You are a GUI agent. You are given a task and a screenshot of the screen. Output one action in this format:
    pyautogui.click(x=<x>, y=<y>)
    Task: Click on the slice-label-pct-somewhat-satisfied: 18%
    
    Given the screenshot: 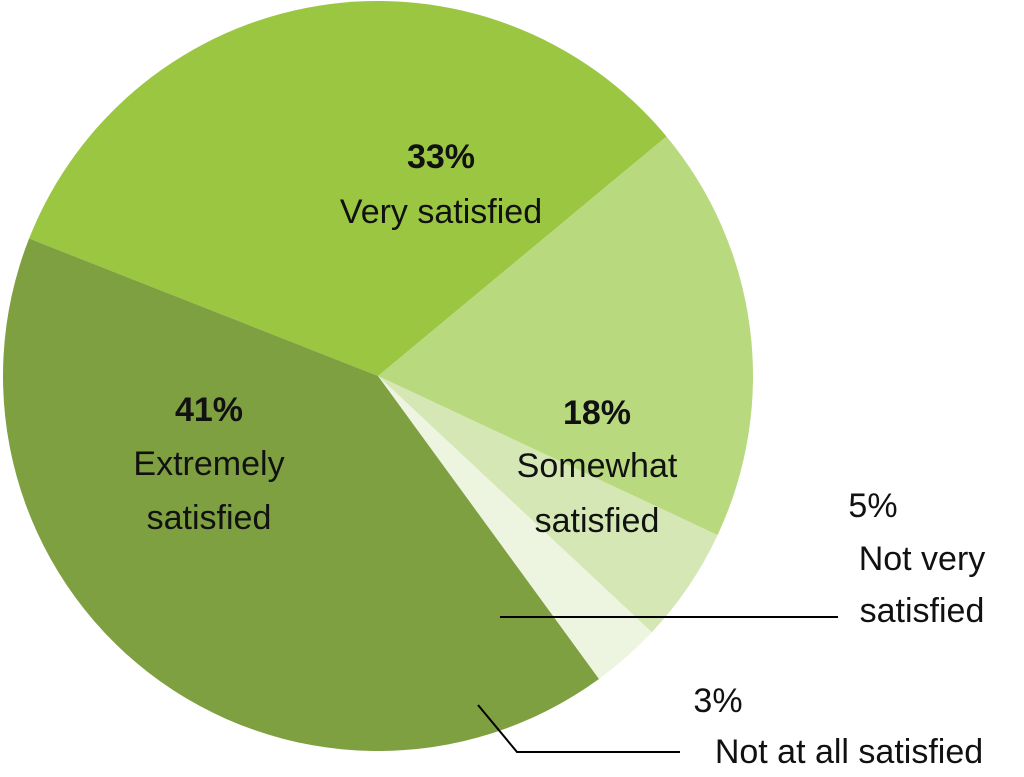 What is the action you would take?
    pyautogui.click(x=597, y=413)
    